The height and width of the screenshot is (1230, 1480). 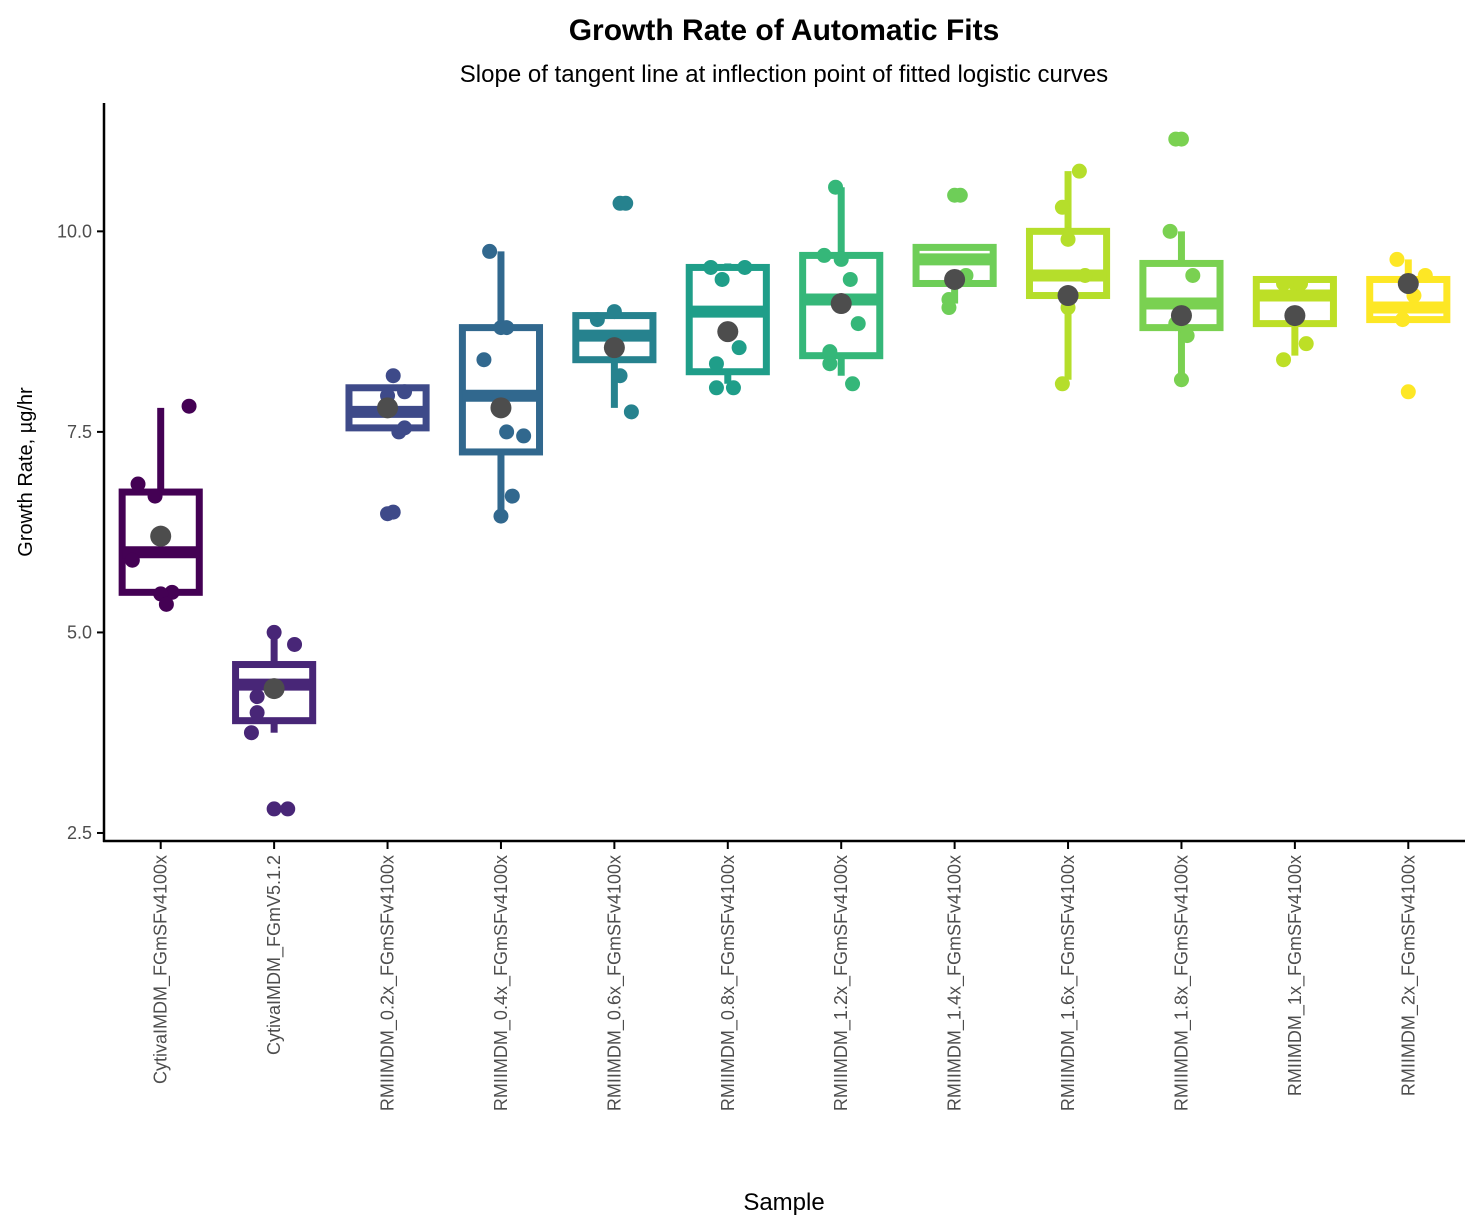 I want to click on x-tick-label: RMIIMDM_1.8x_FGmSFv4100x, so click(x=1181, y=983).